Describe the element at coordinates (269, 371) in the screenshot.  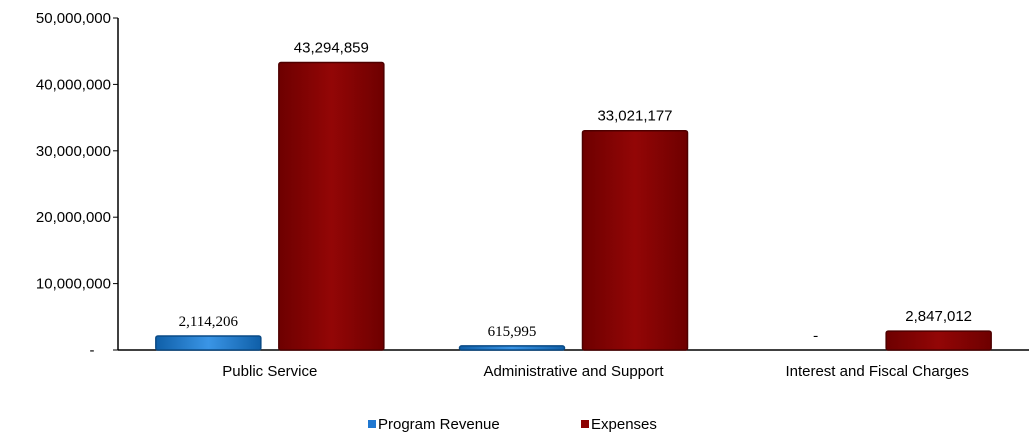
I see `category-label: Public Service` at that location.